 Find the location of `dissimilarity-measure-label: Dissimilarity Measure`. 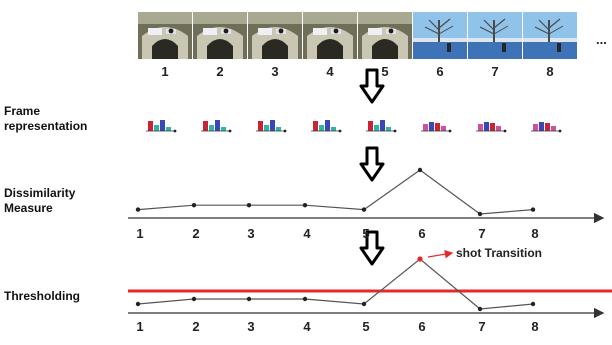

dissimilarity-measure-label: Dissimilarity Measure is located at coordinates (39, 201).